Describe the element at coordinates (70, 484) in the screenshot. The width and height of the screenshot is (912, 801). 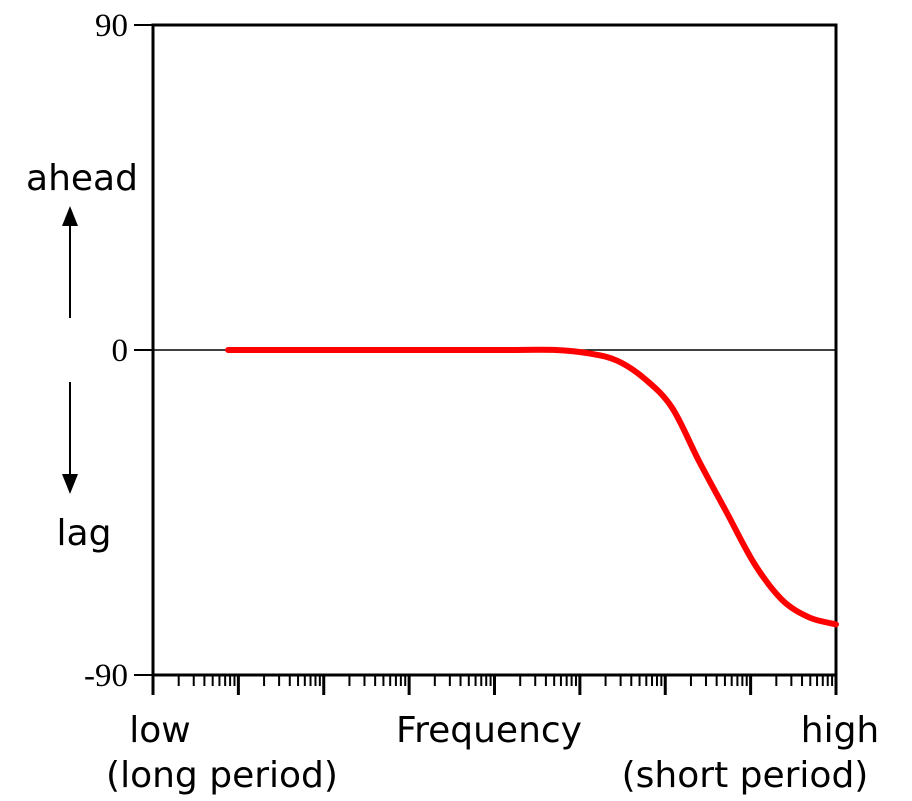
I see `lag-arrow-head` at that location.